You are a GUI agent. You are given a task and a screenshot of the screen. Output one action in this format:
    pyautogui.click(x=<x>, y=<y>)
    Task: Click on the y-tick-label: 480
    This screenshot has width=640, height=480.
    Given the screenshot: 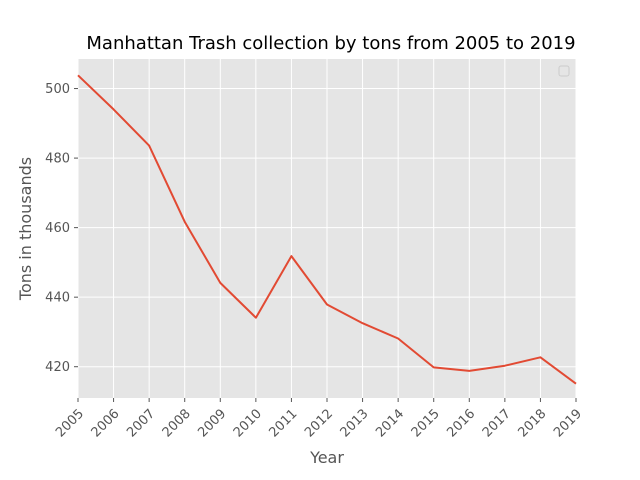 What is the action you would take?
    pyautogui.click(x=57, y=159)
    